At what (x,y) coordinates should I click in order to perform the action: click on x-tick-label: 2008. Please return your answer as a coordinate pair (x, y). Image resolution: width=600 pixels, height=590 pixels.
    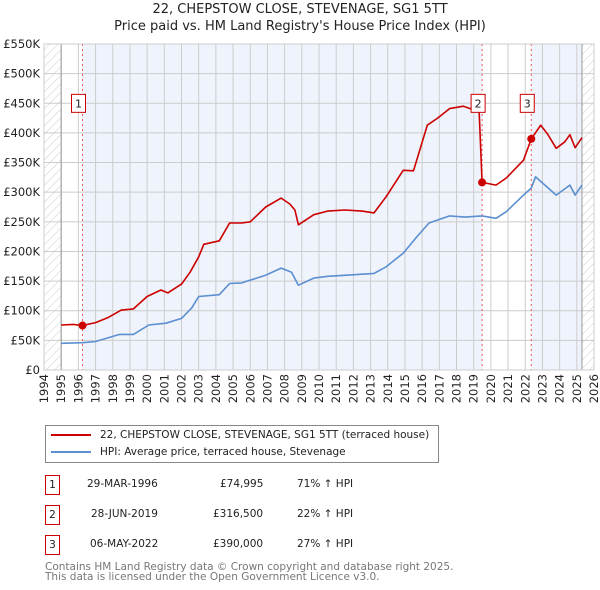
    Looking at the image, I should click on (285, 388).